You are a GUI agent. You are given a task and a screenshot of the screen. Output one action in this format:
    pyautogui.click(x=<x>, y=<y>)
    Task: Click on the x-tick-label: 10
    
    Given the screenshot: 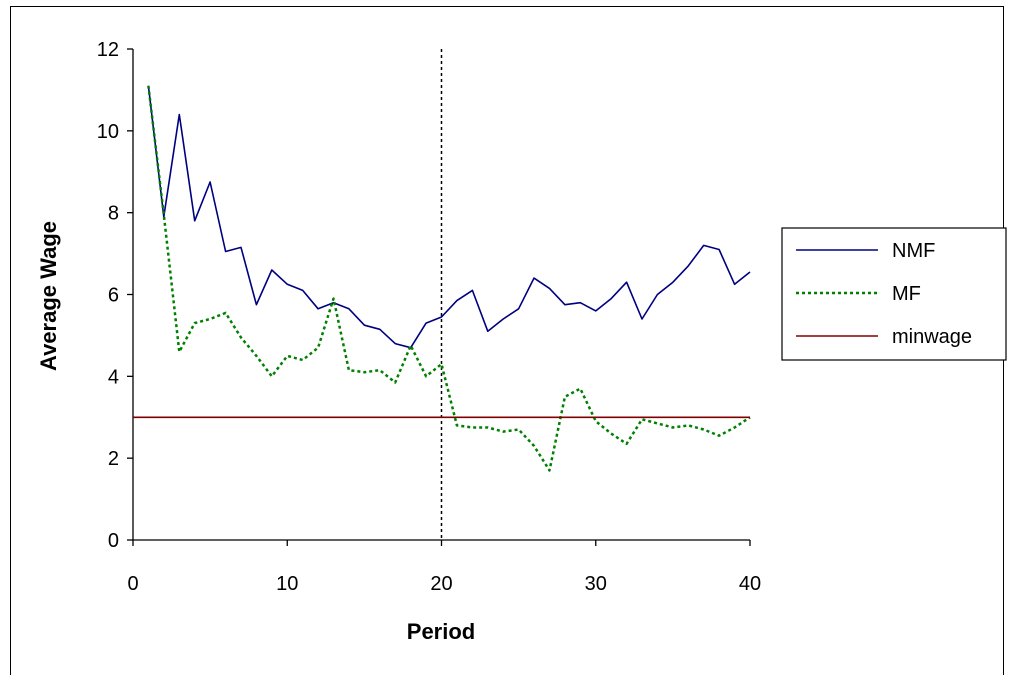 What is the action you would take?
    pyautogui.click(x=287, y=584)
    